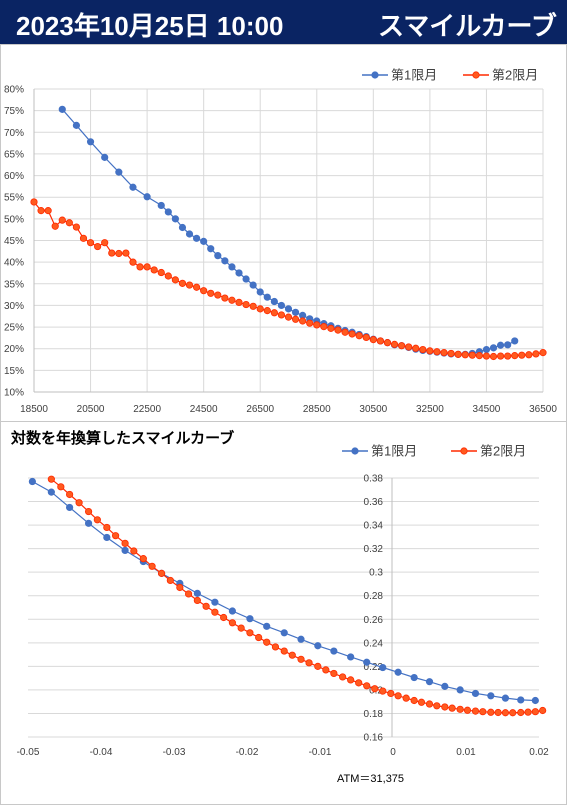 Image resolution: width=567 pixels, height=805 pixels. What do you see at coordinates (14, 241) in the screenshot?
I see `y-tick-label: 45%` at bounding box center [14, 241].